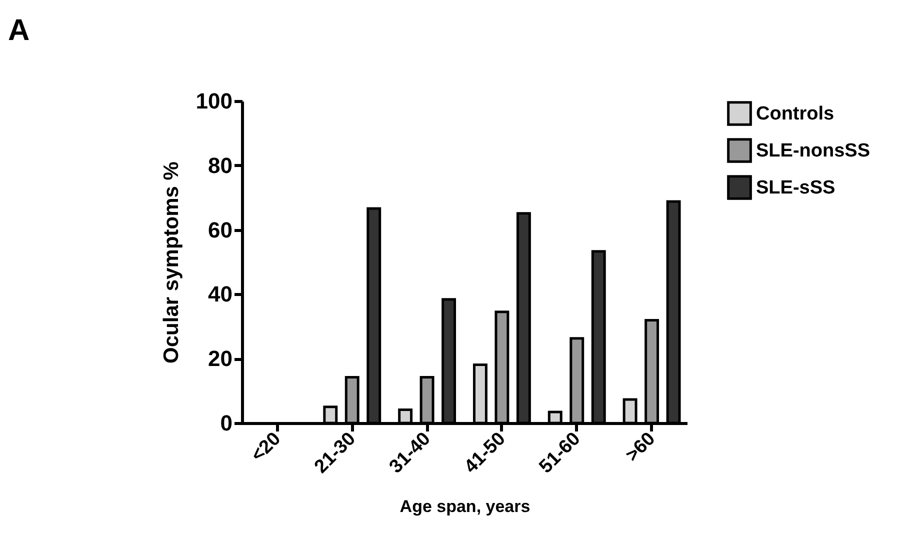 The width and height of the screenshot is (913, 540). What do you see at coordinates (220, 229) in the screenshot?
I see `y-tick-label: 60` at bounding box center [220, 229].